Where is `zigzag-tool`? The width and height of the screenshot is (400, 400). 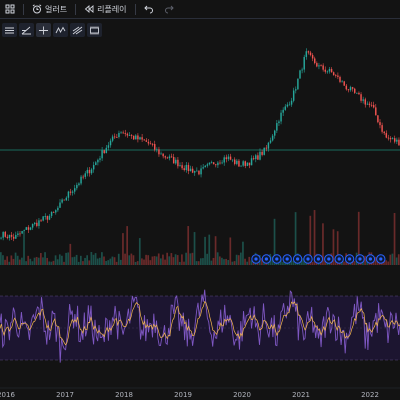 zigzag-tool is located at coordinates (60, 30).